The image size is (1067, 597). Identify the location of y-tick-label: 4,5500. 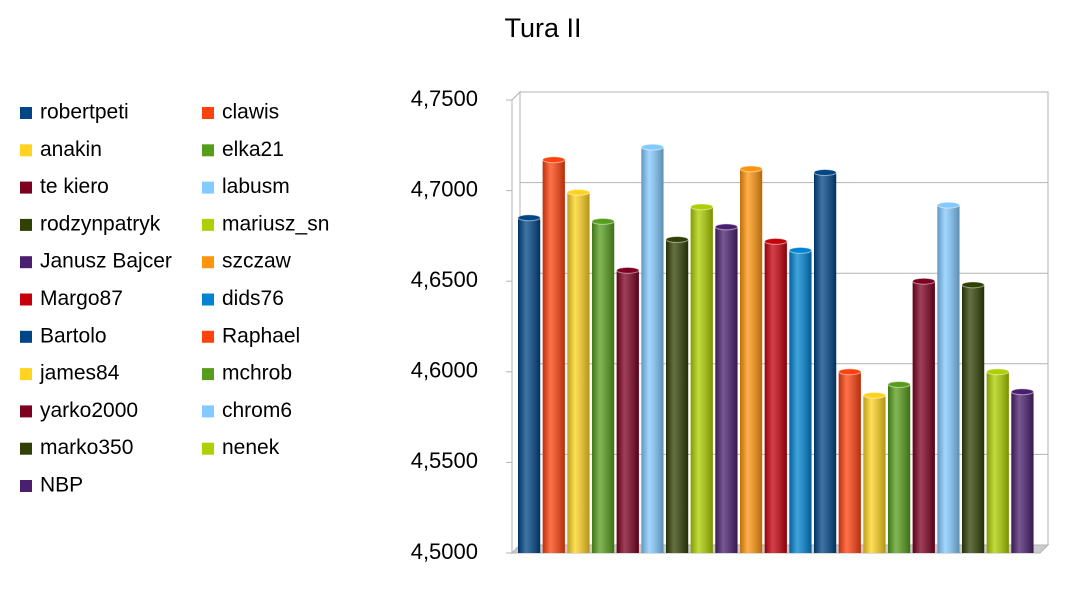
(444, 460).